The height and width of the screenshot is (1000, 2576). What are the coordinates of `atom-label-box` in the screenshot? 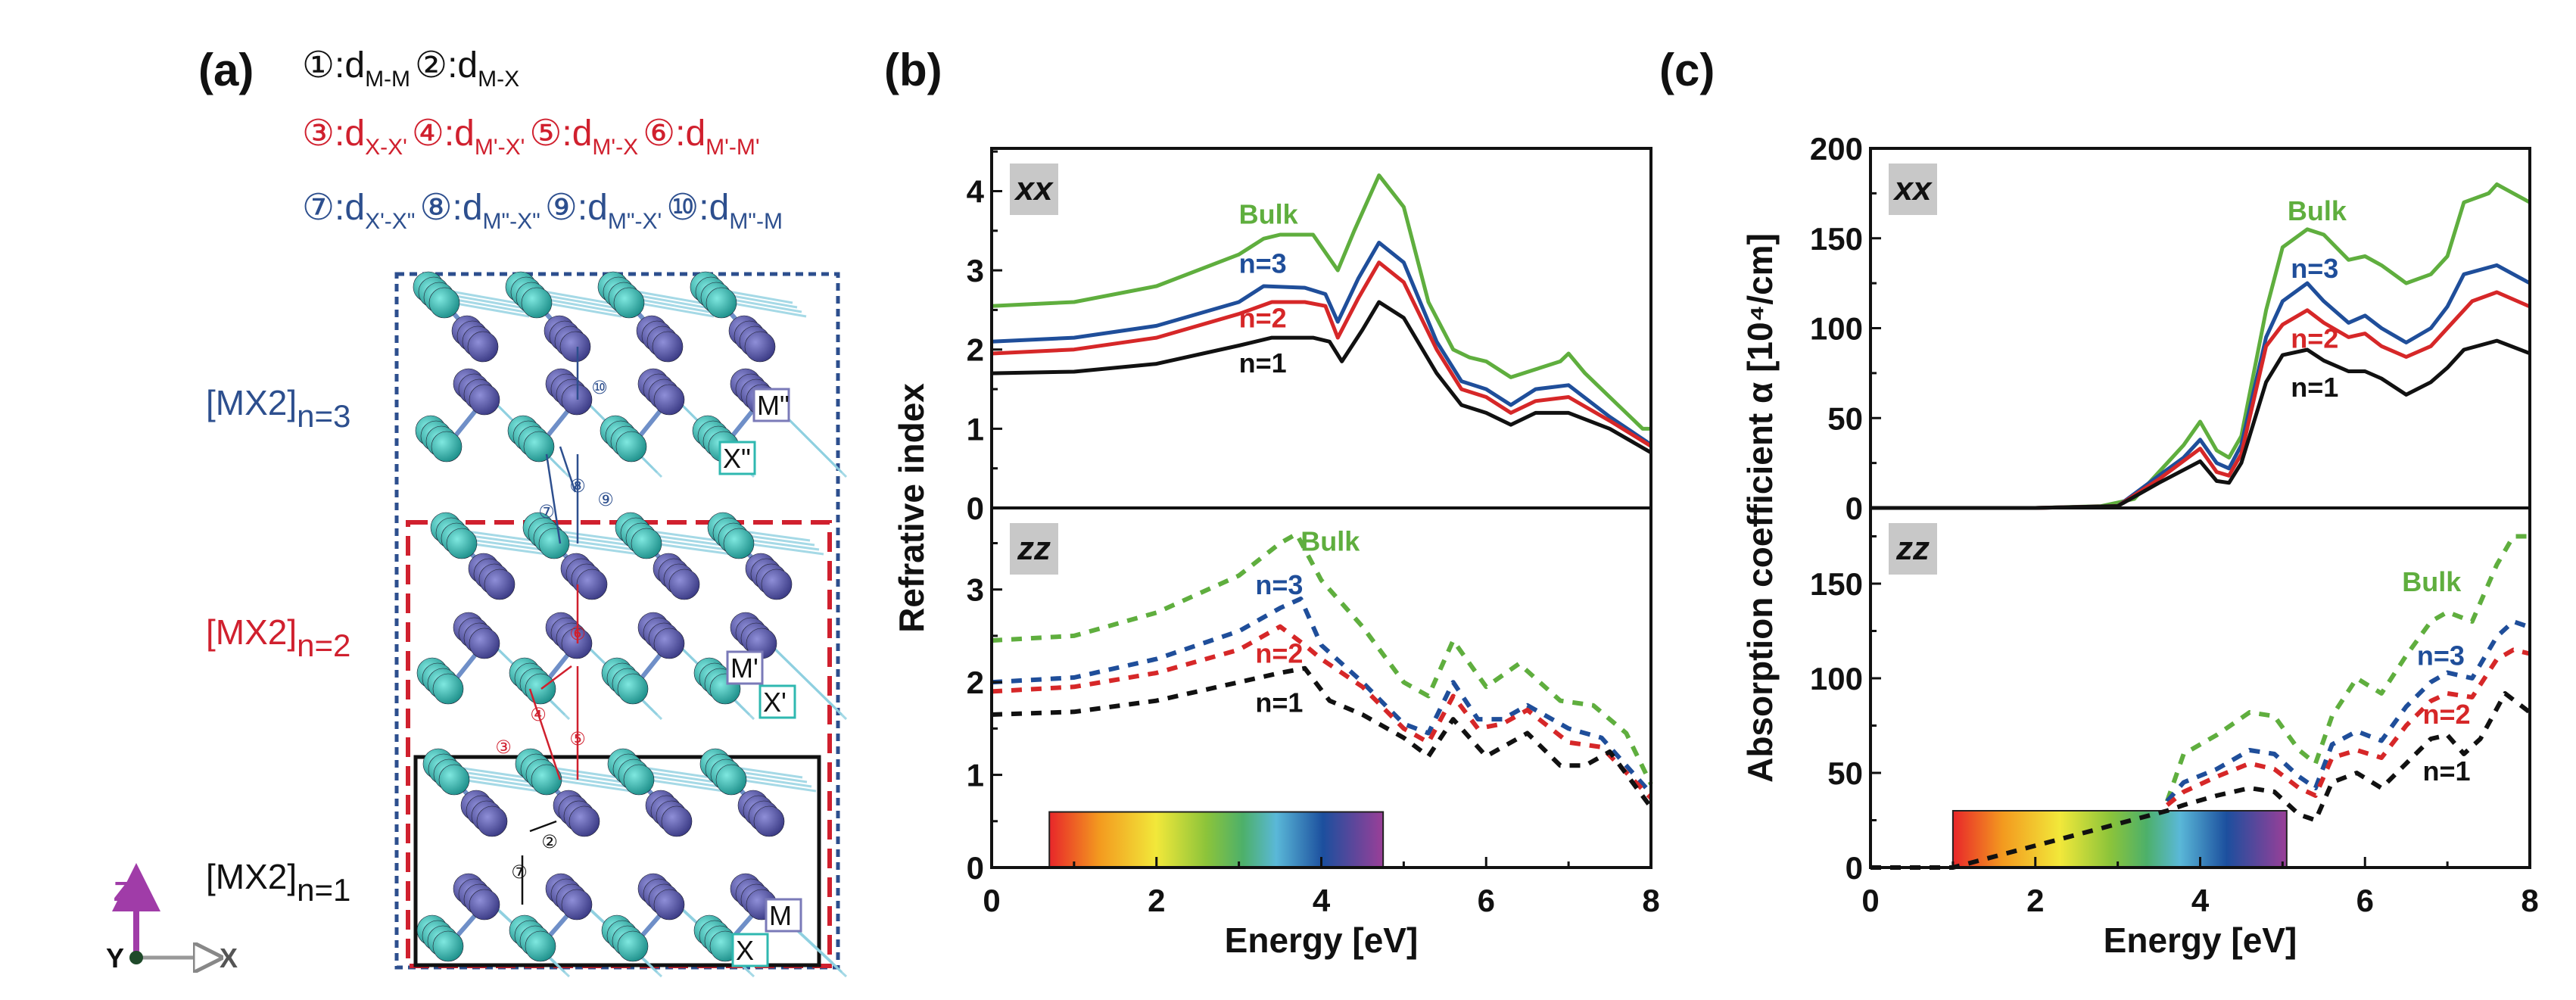 It's located at (771, 405).